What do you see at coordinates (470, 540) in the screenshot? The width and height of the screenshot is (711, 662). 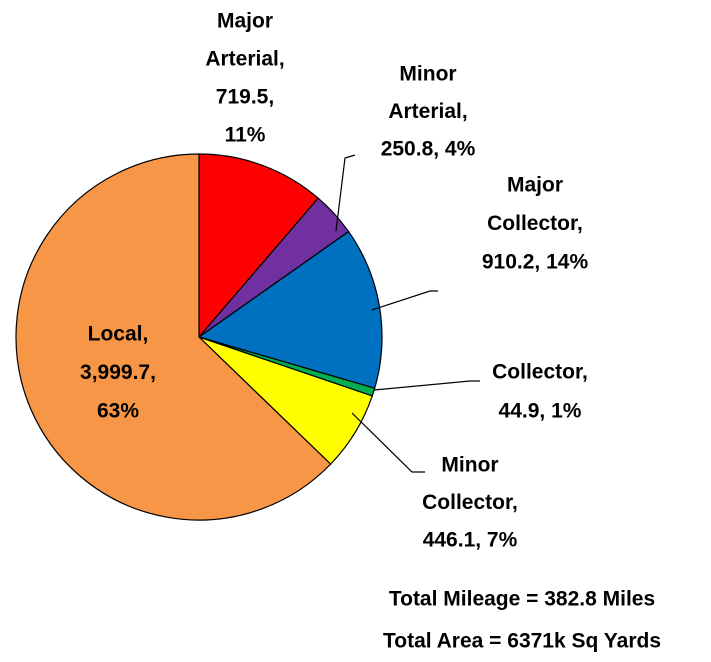 I see `data-label: 446.1, 7%` at bounding box center [470, 540].